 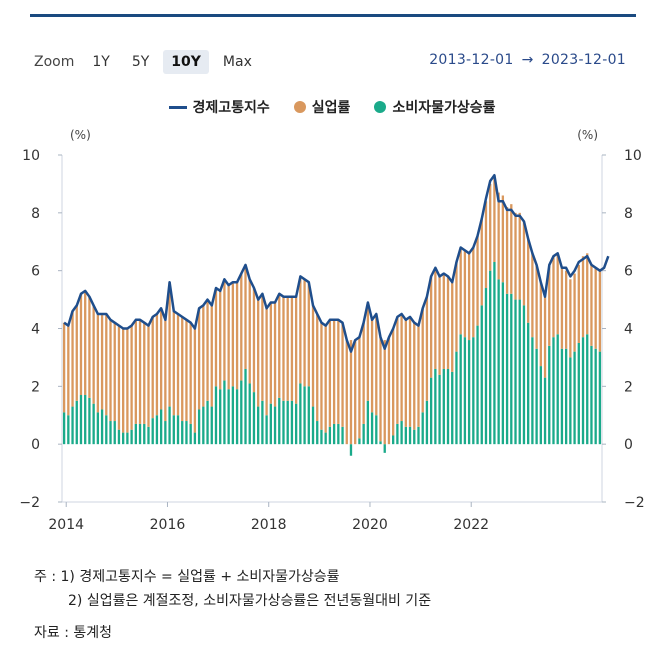 I want to click on y-tick-label-right: 10, so click(x=633, y=156).